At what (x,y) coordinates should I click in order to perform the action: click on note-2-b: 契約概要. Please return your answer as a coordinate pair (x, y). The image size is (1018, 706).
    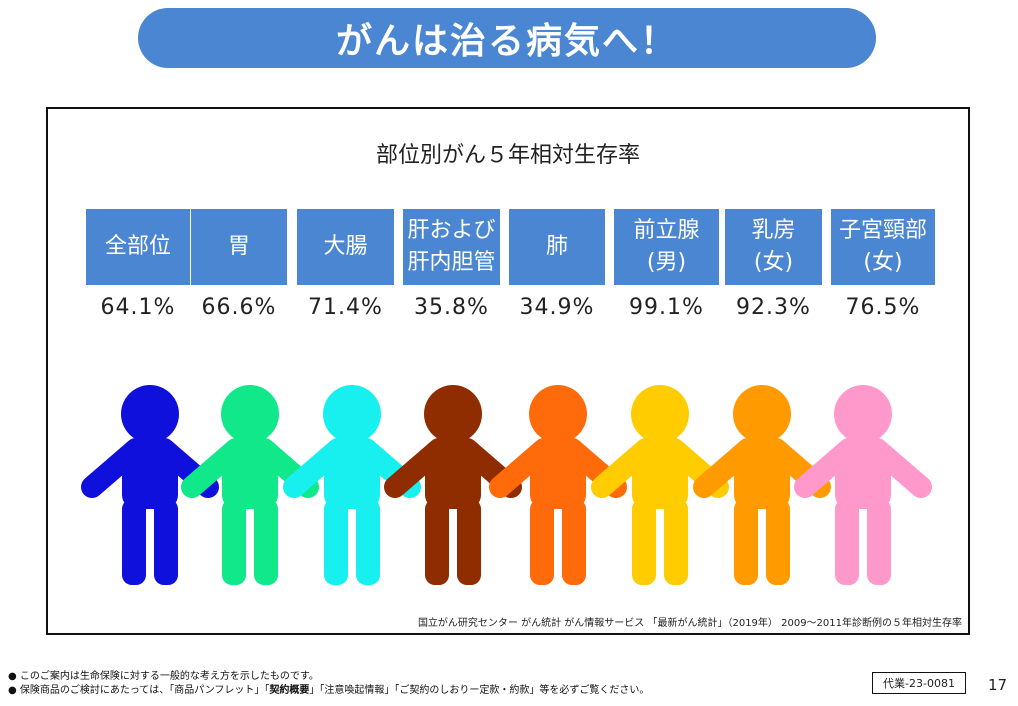
    Looking at the image, I should click on (289, 690).